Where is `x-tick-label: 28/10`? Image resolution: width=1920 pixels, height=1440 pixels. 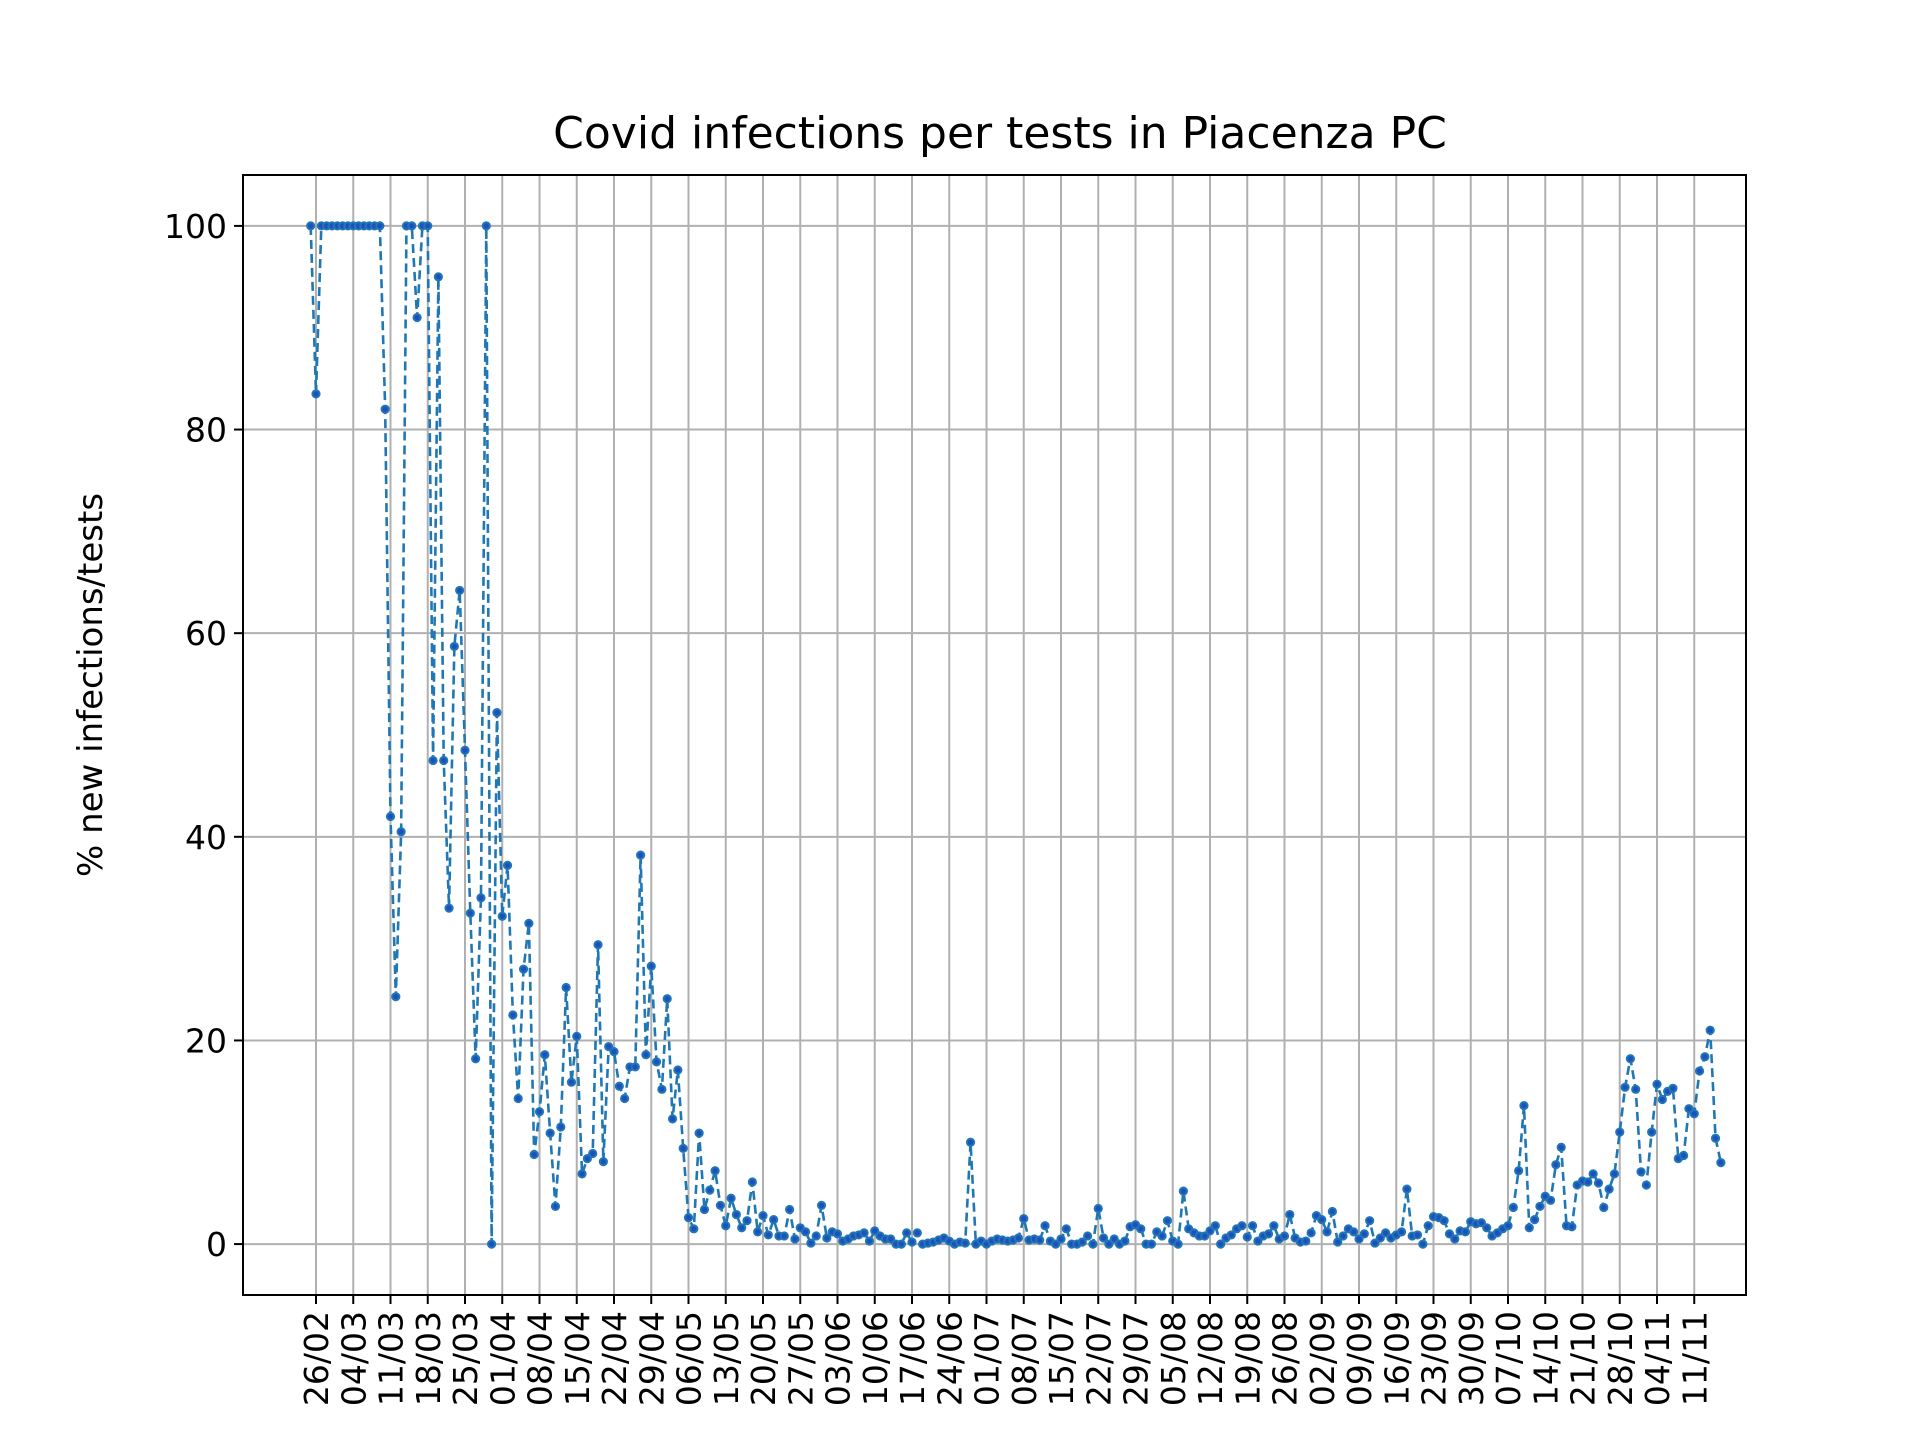 x-tick-label: 28/10 is located at coordinates (1620, 1358).